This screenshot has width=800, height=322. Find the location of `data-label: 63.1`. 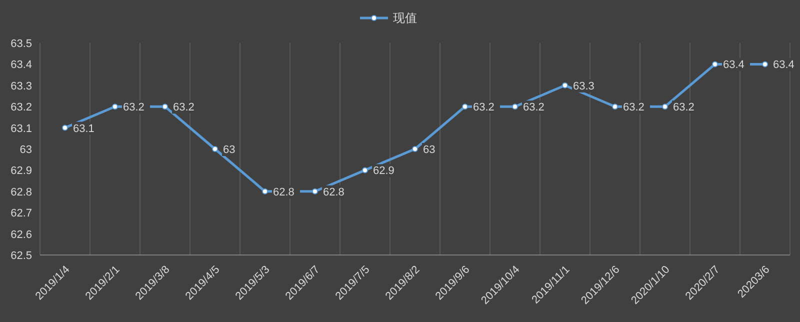

data-label: 63.1 is located at coordinates (83, 128).